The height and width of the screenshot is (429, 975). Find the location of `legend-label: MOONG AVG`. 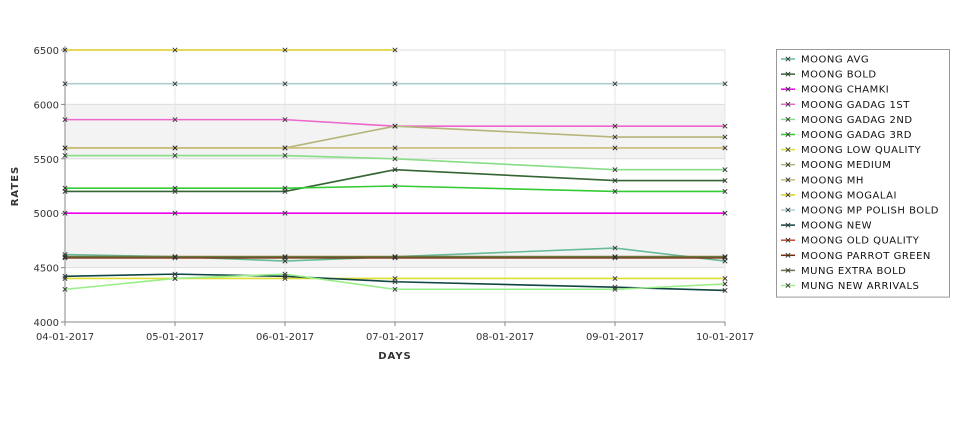

legend-label: MOONG AVG is located at coordinates (835, 60).